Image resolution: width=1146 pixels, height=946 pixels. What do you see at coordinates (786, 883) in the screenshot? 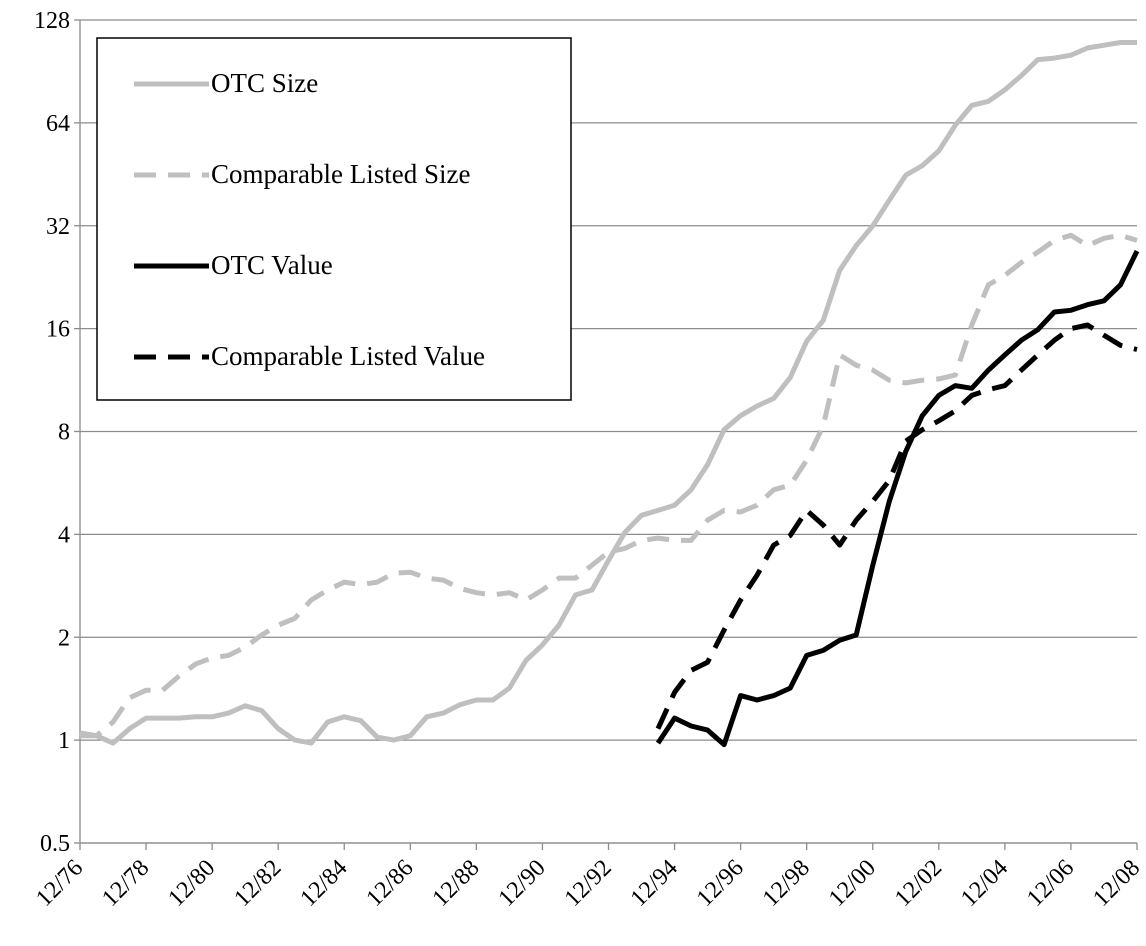
I see `x-tick-label: 12/98` at bounding box center [786, 883].